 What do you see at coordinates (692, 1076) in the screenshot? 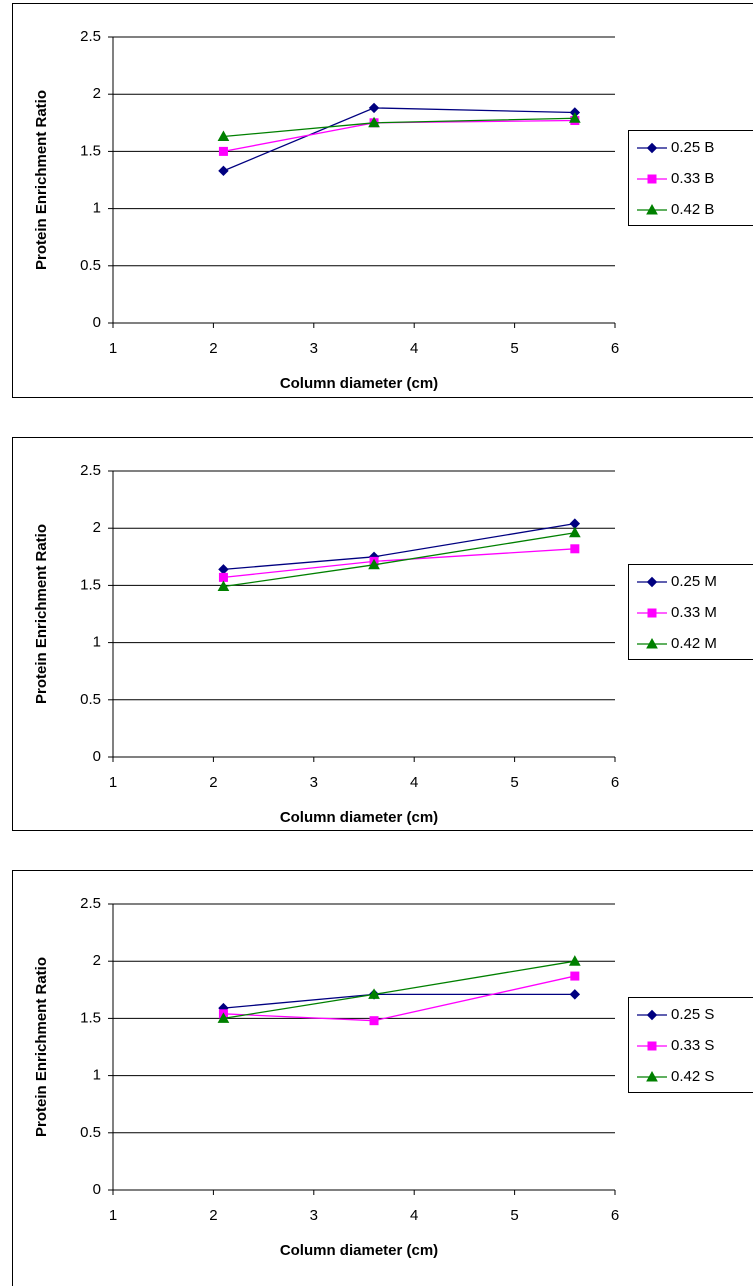
I see `legend-label: 0.42 S` at bounding box center [692, 1076].